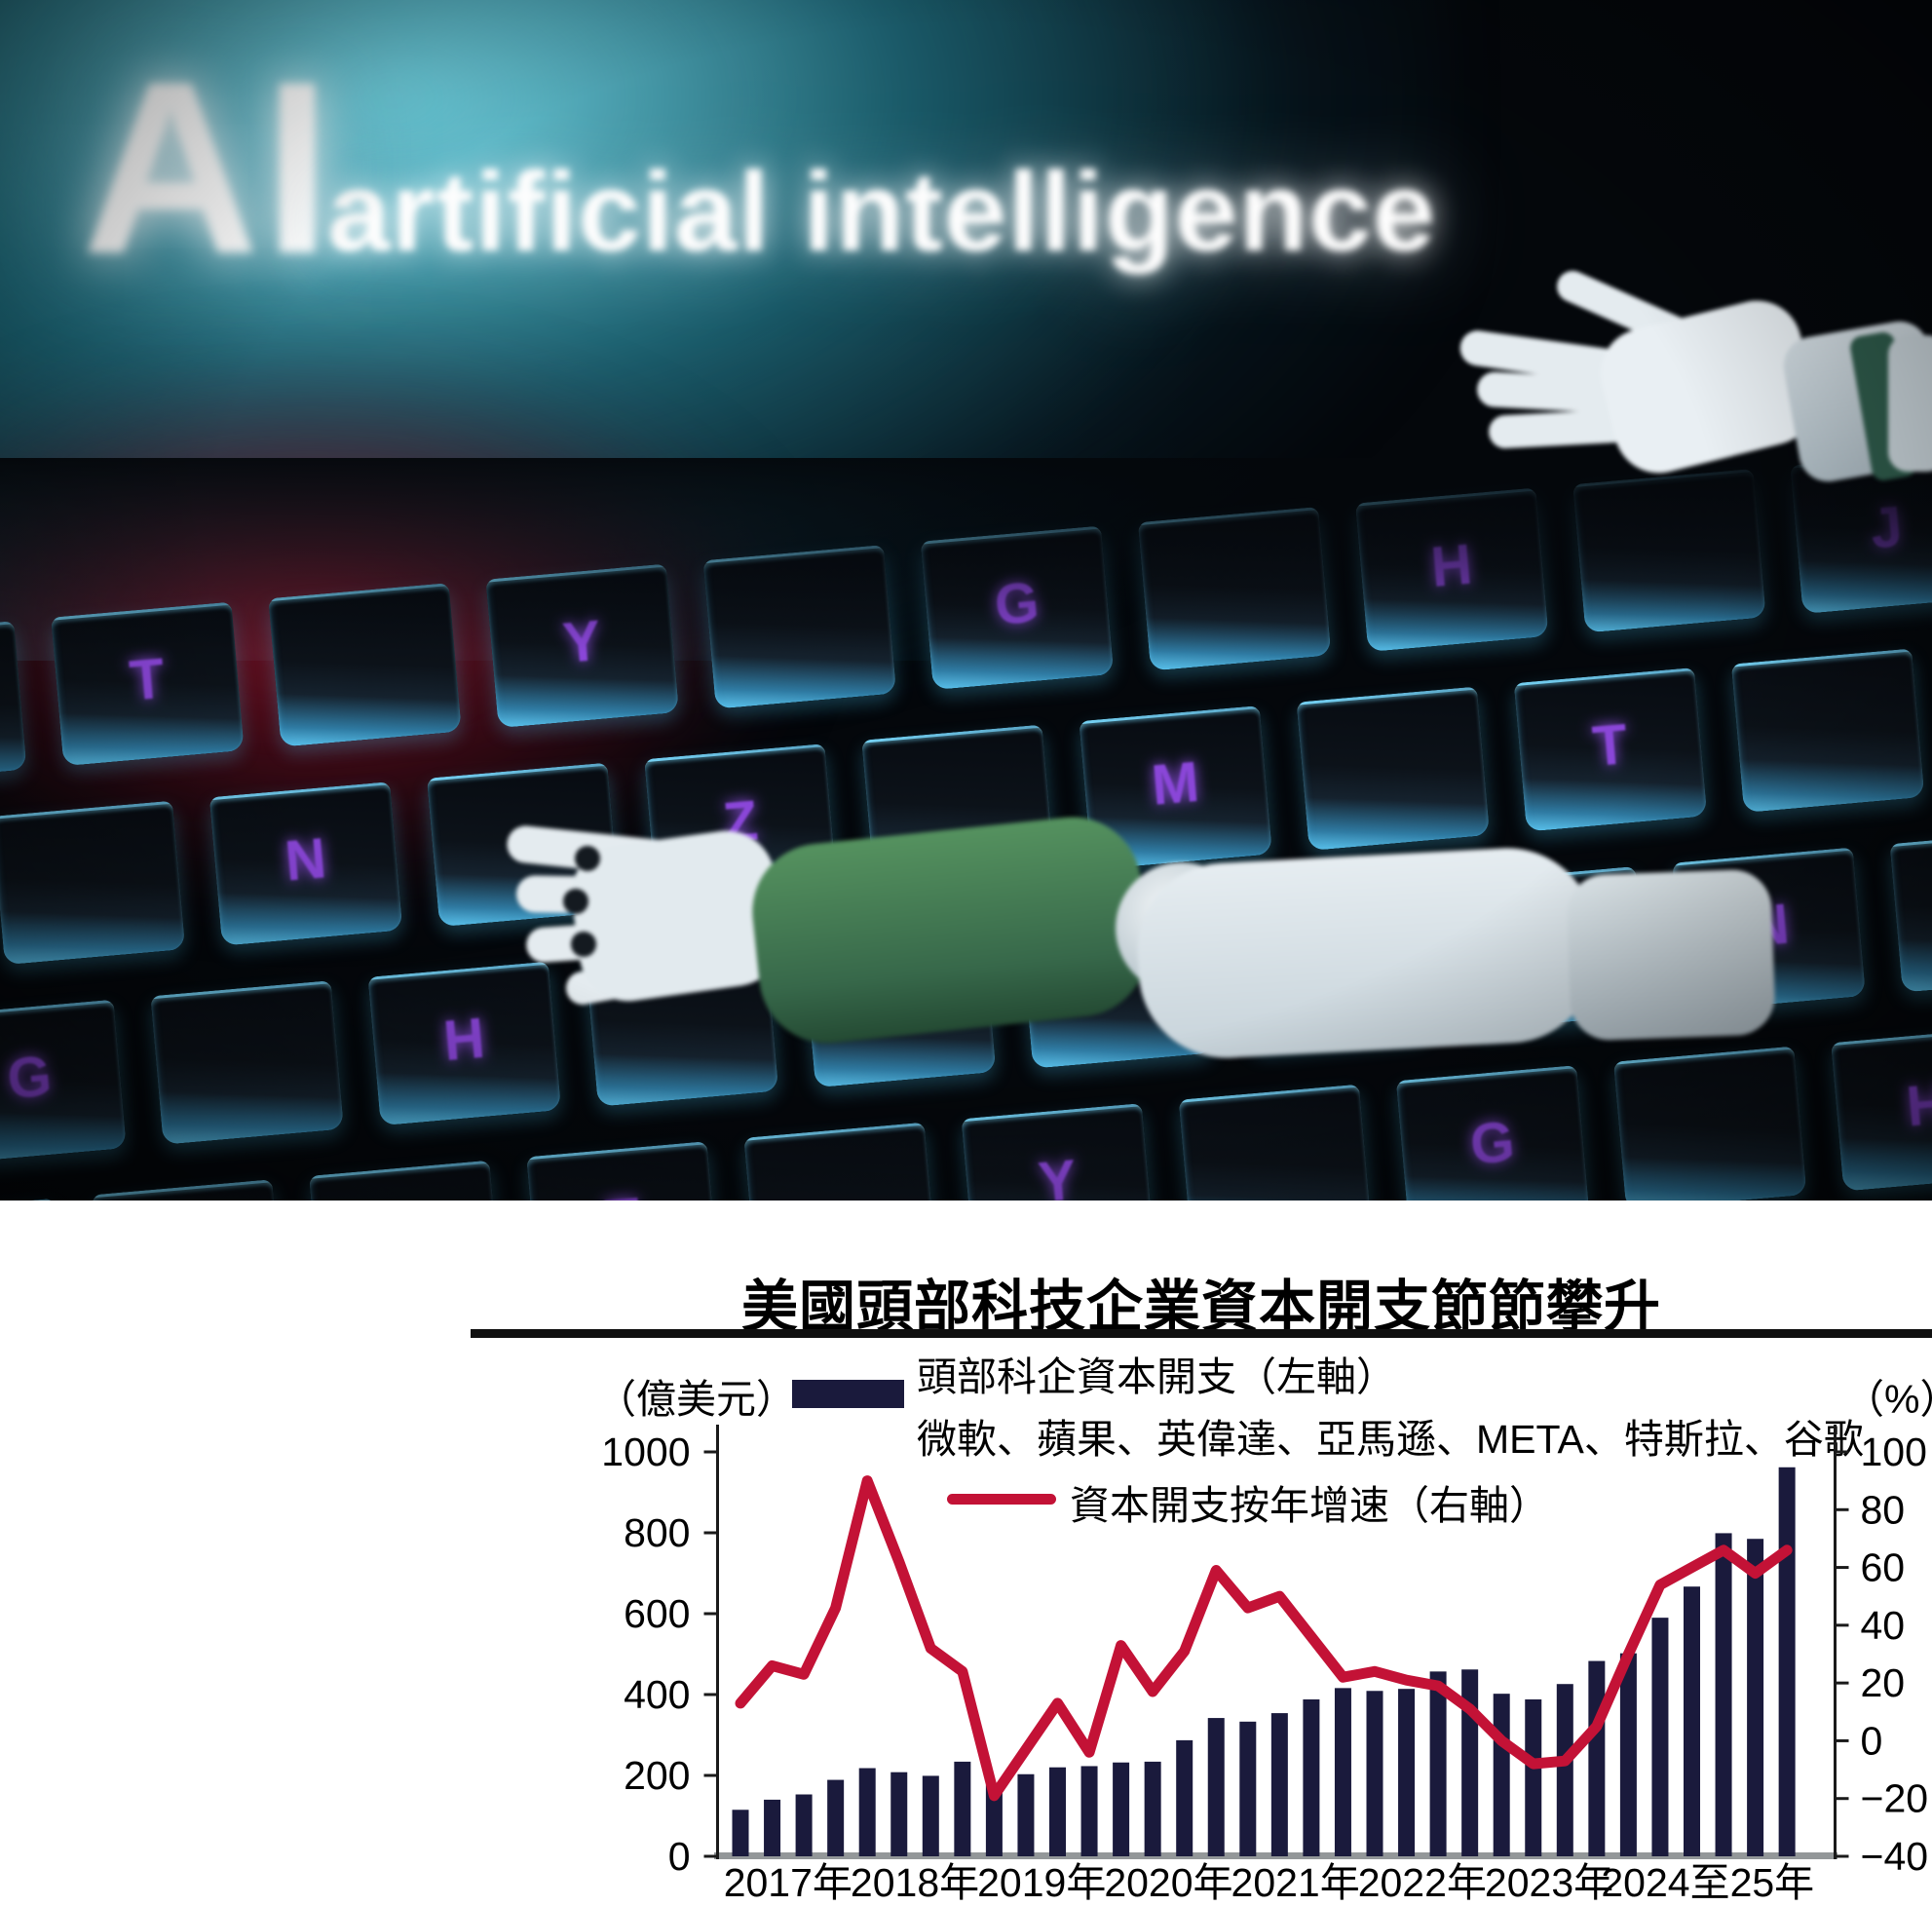 This screenshot has height=1906, width=1932. What do you see at coordinates (657, 1613) in the screenshot?
I see `left-axis-tick-label: 600` at bounding box center [657, 1613].